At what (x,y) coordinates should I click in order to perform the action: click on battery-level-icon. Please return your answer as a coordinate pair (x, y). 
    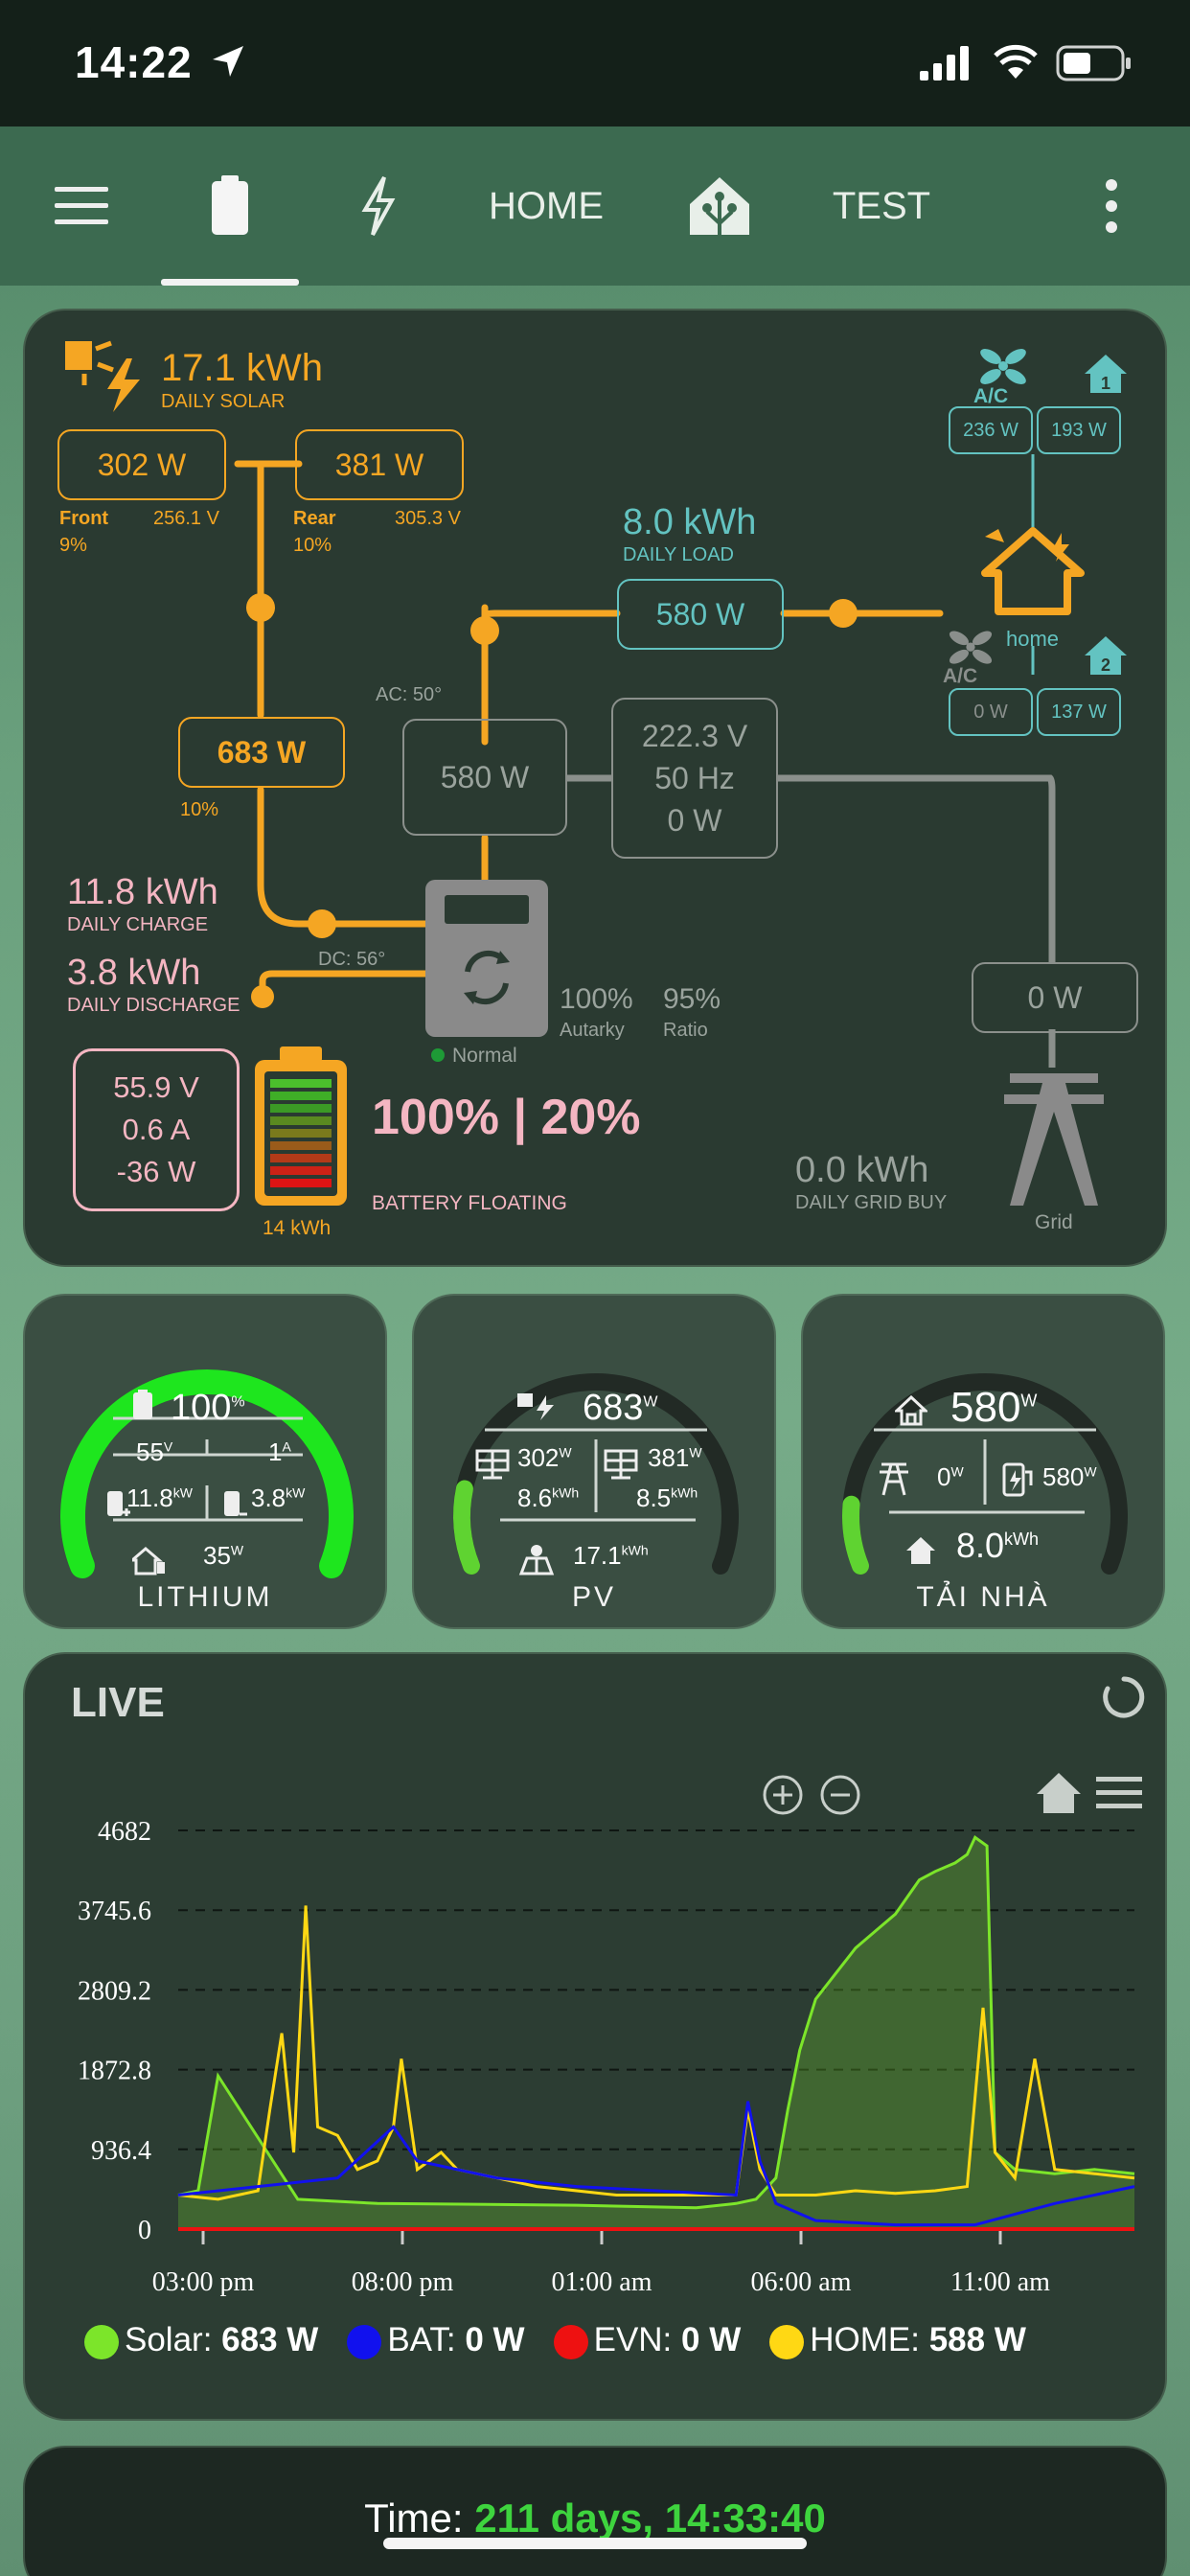
    Looking at the image, I should click on (301, 1127).